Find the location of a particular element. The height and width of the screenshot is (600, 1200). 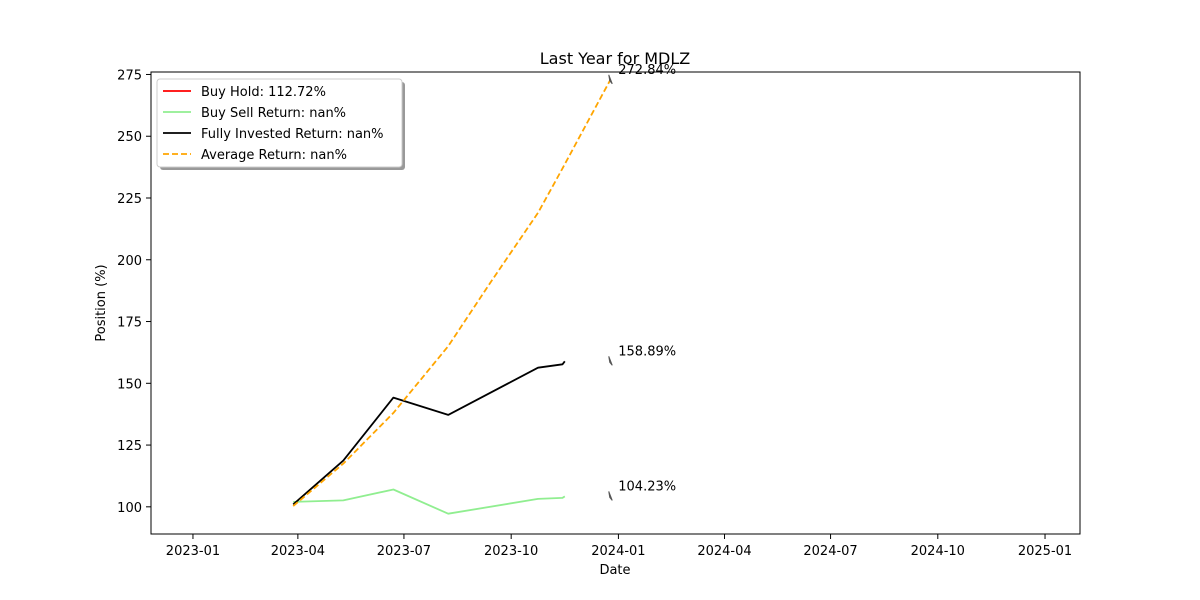

chart-title: Last Year for MDLZ is located at coordinates (615, 58).